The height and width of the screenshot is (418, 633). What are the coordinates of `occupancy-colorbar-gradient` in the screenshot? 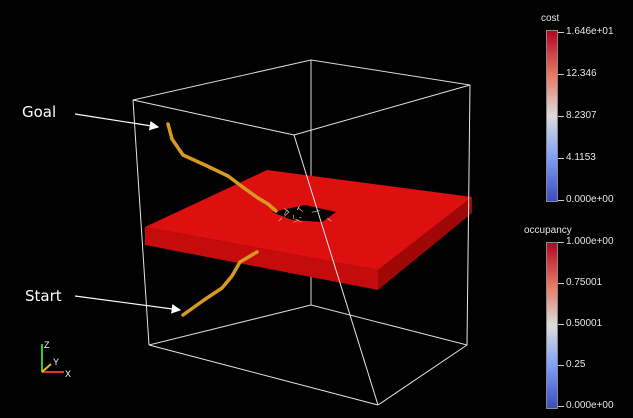 It's located at (552, 325).